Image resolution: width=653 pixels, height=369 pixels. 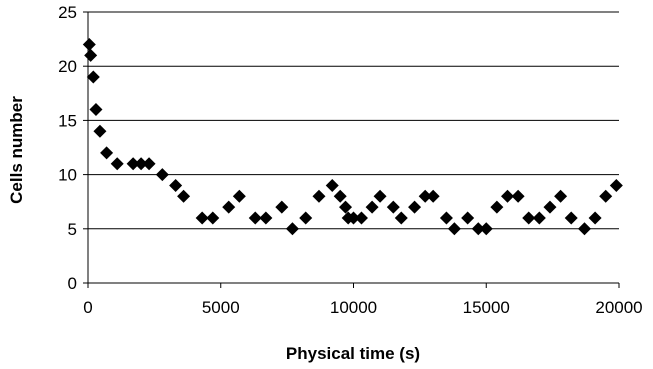 What do you see at coordinates (353, 353) in the screenshot?
I see `x-axis-title: Physical time (s)` at bounding box center [353, 353].